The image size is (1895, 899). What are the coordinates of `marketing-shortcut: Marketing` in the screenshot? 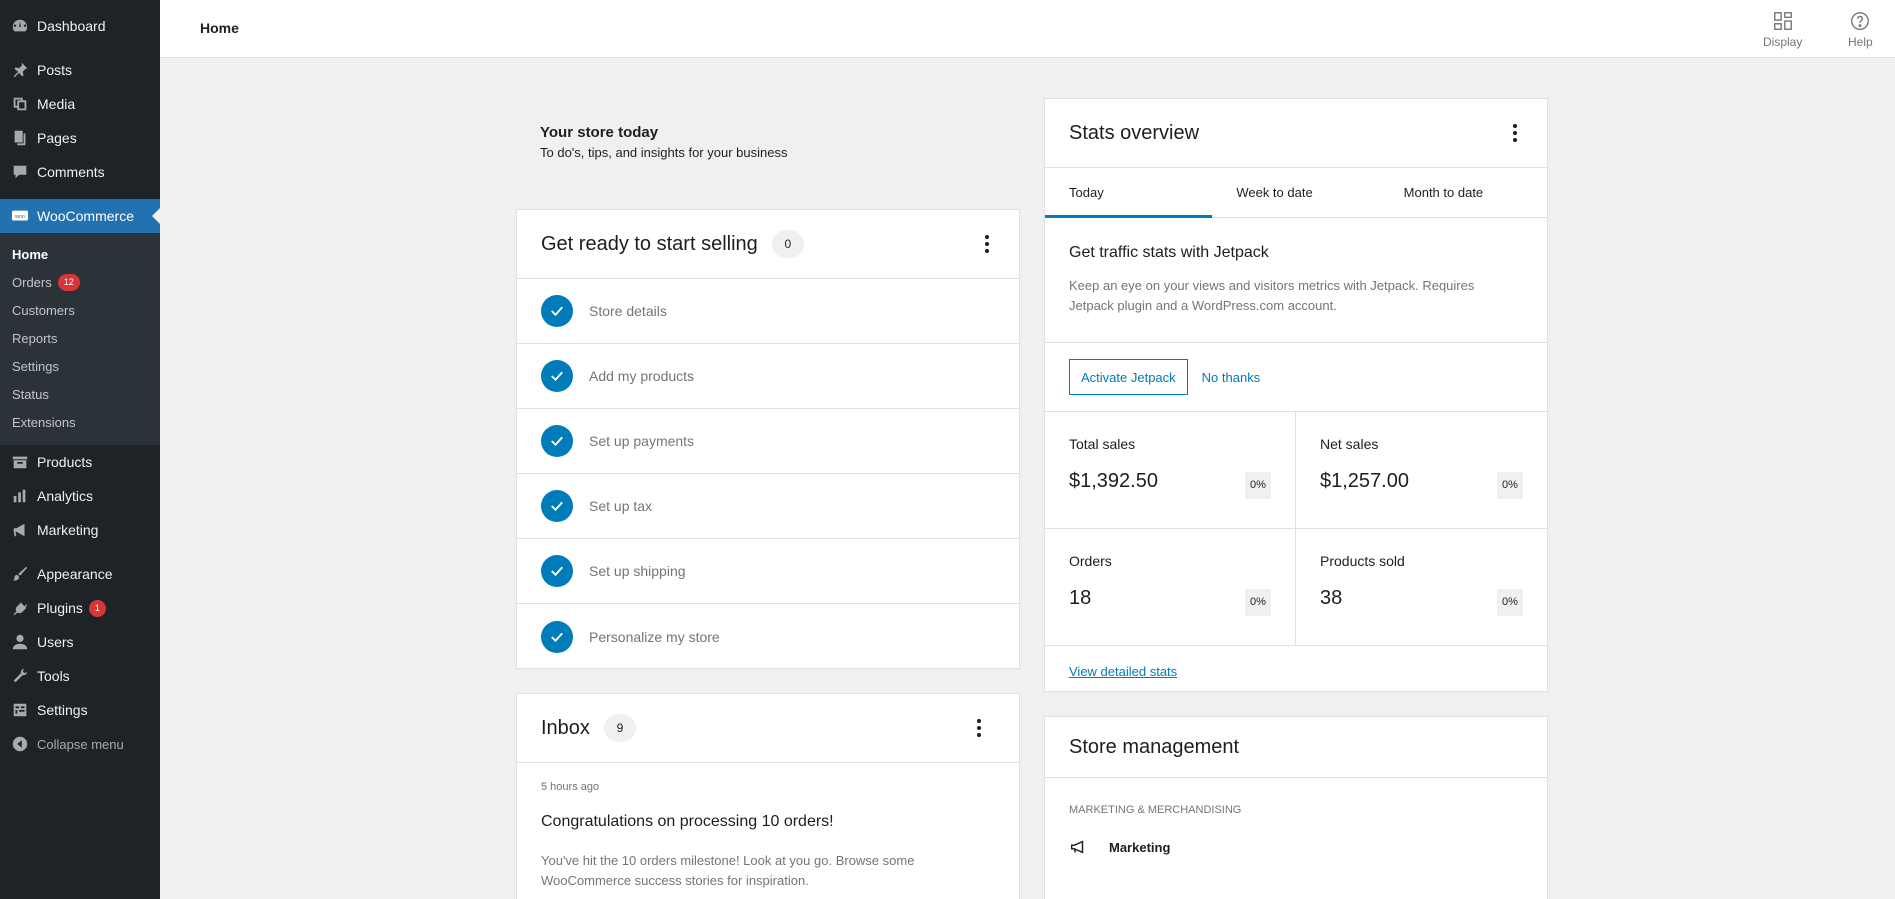 It's located at (1296, 847).